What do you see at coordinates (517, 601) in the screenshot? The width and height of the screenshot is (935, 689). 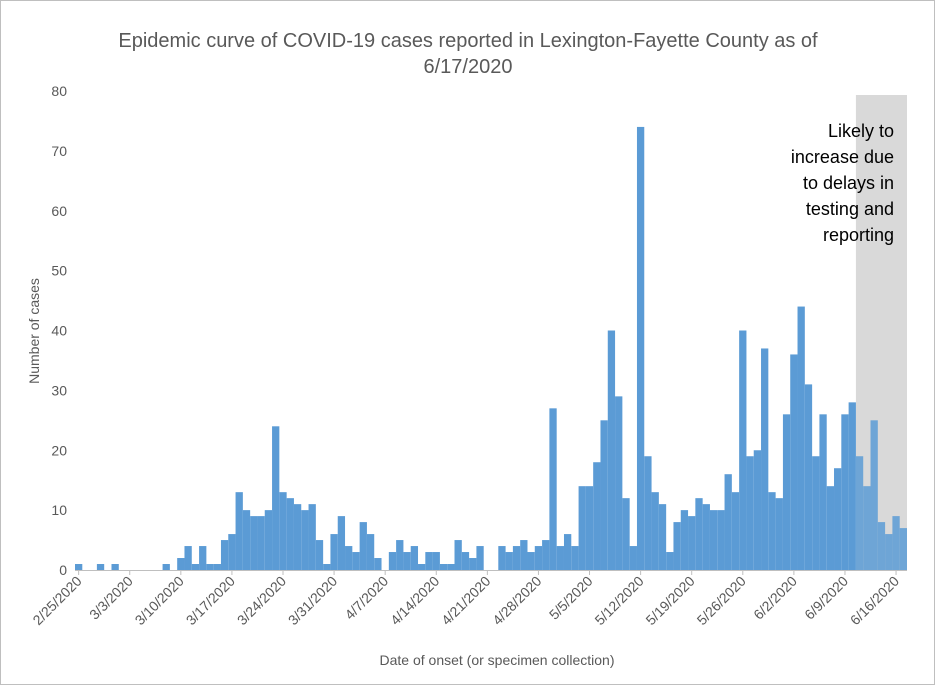 I see `x-tick-label: 4/28/2020` at bounding box center [517, 601].